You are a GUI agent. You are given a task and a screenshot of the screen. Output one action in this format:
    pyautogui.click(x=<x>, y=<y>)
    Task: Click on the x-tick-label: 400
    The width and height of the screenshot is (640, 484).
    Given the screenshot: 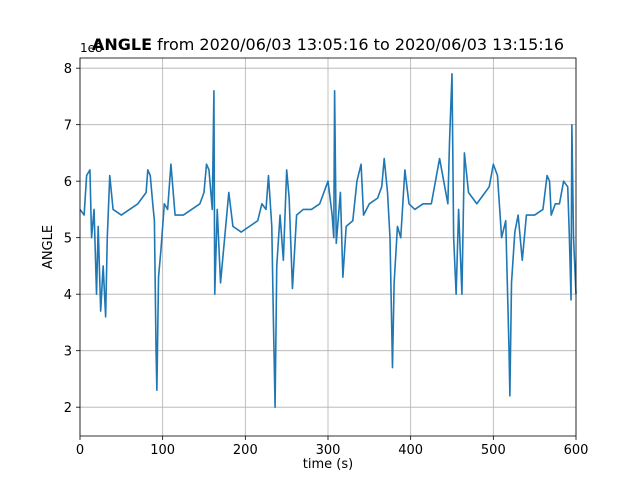 What is the action you would take?
    pyautogui.click(x=410, y=450)
    